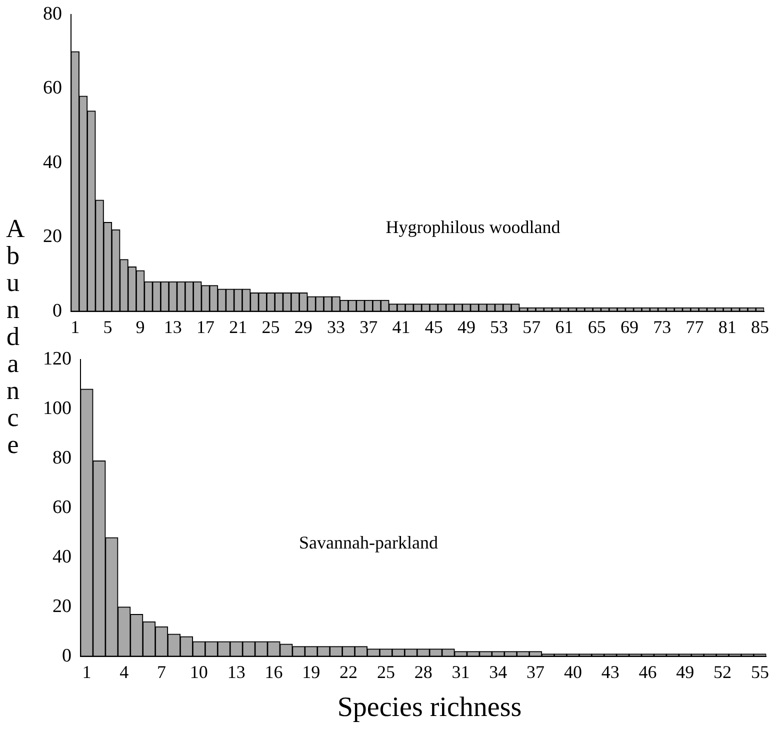 The width and height of the screenshot is (779, 745). What do you see at coordinates (199, 672) in the screenshot?
I see `x-tick-label: 10` at bounding box center [199, 672].